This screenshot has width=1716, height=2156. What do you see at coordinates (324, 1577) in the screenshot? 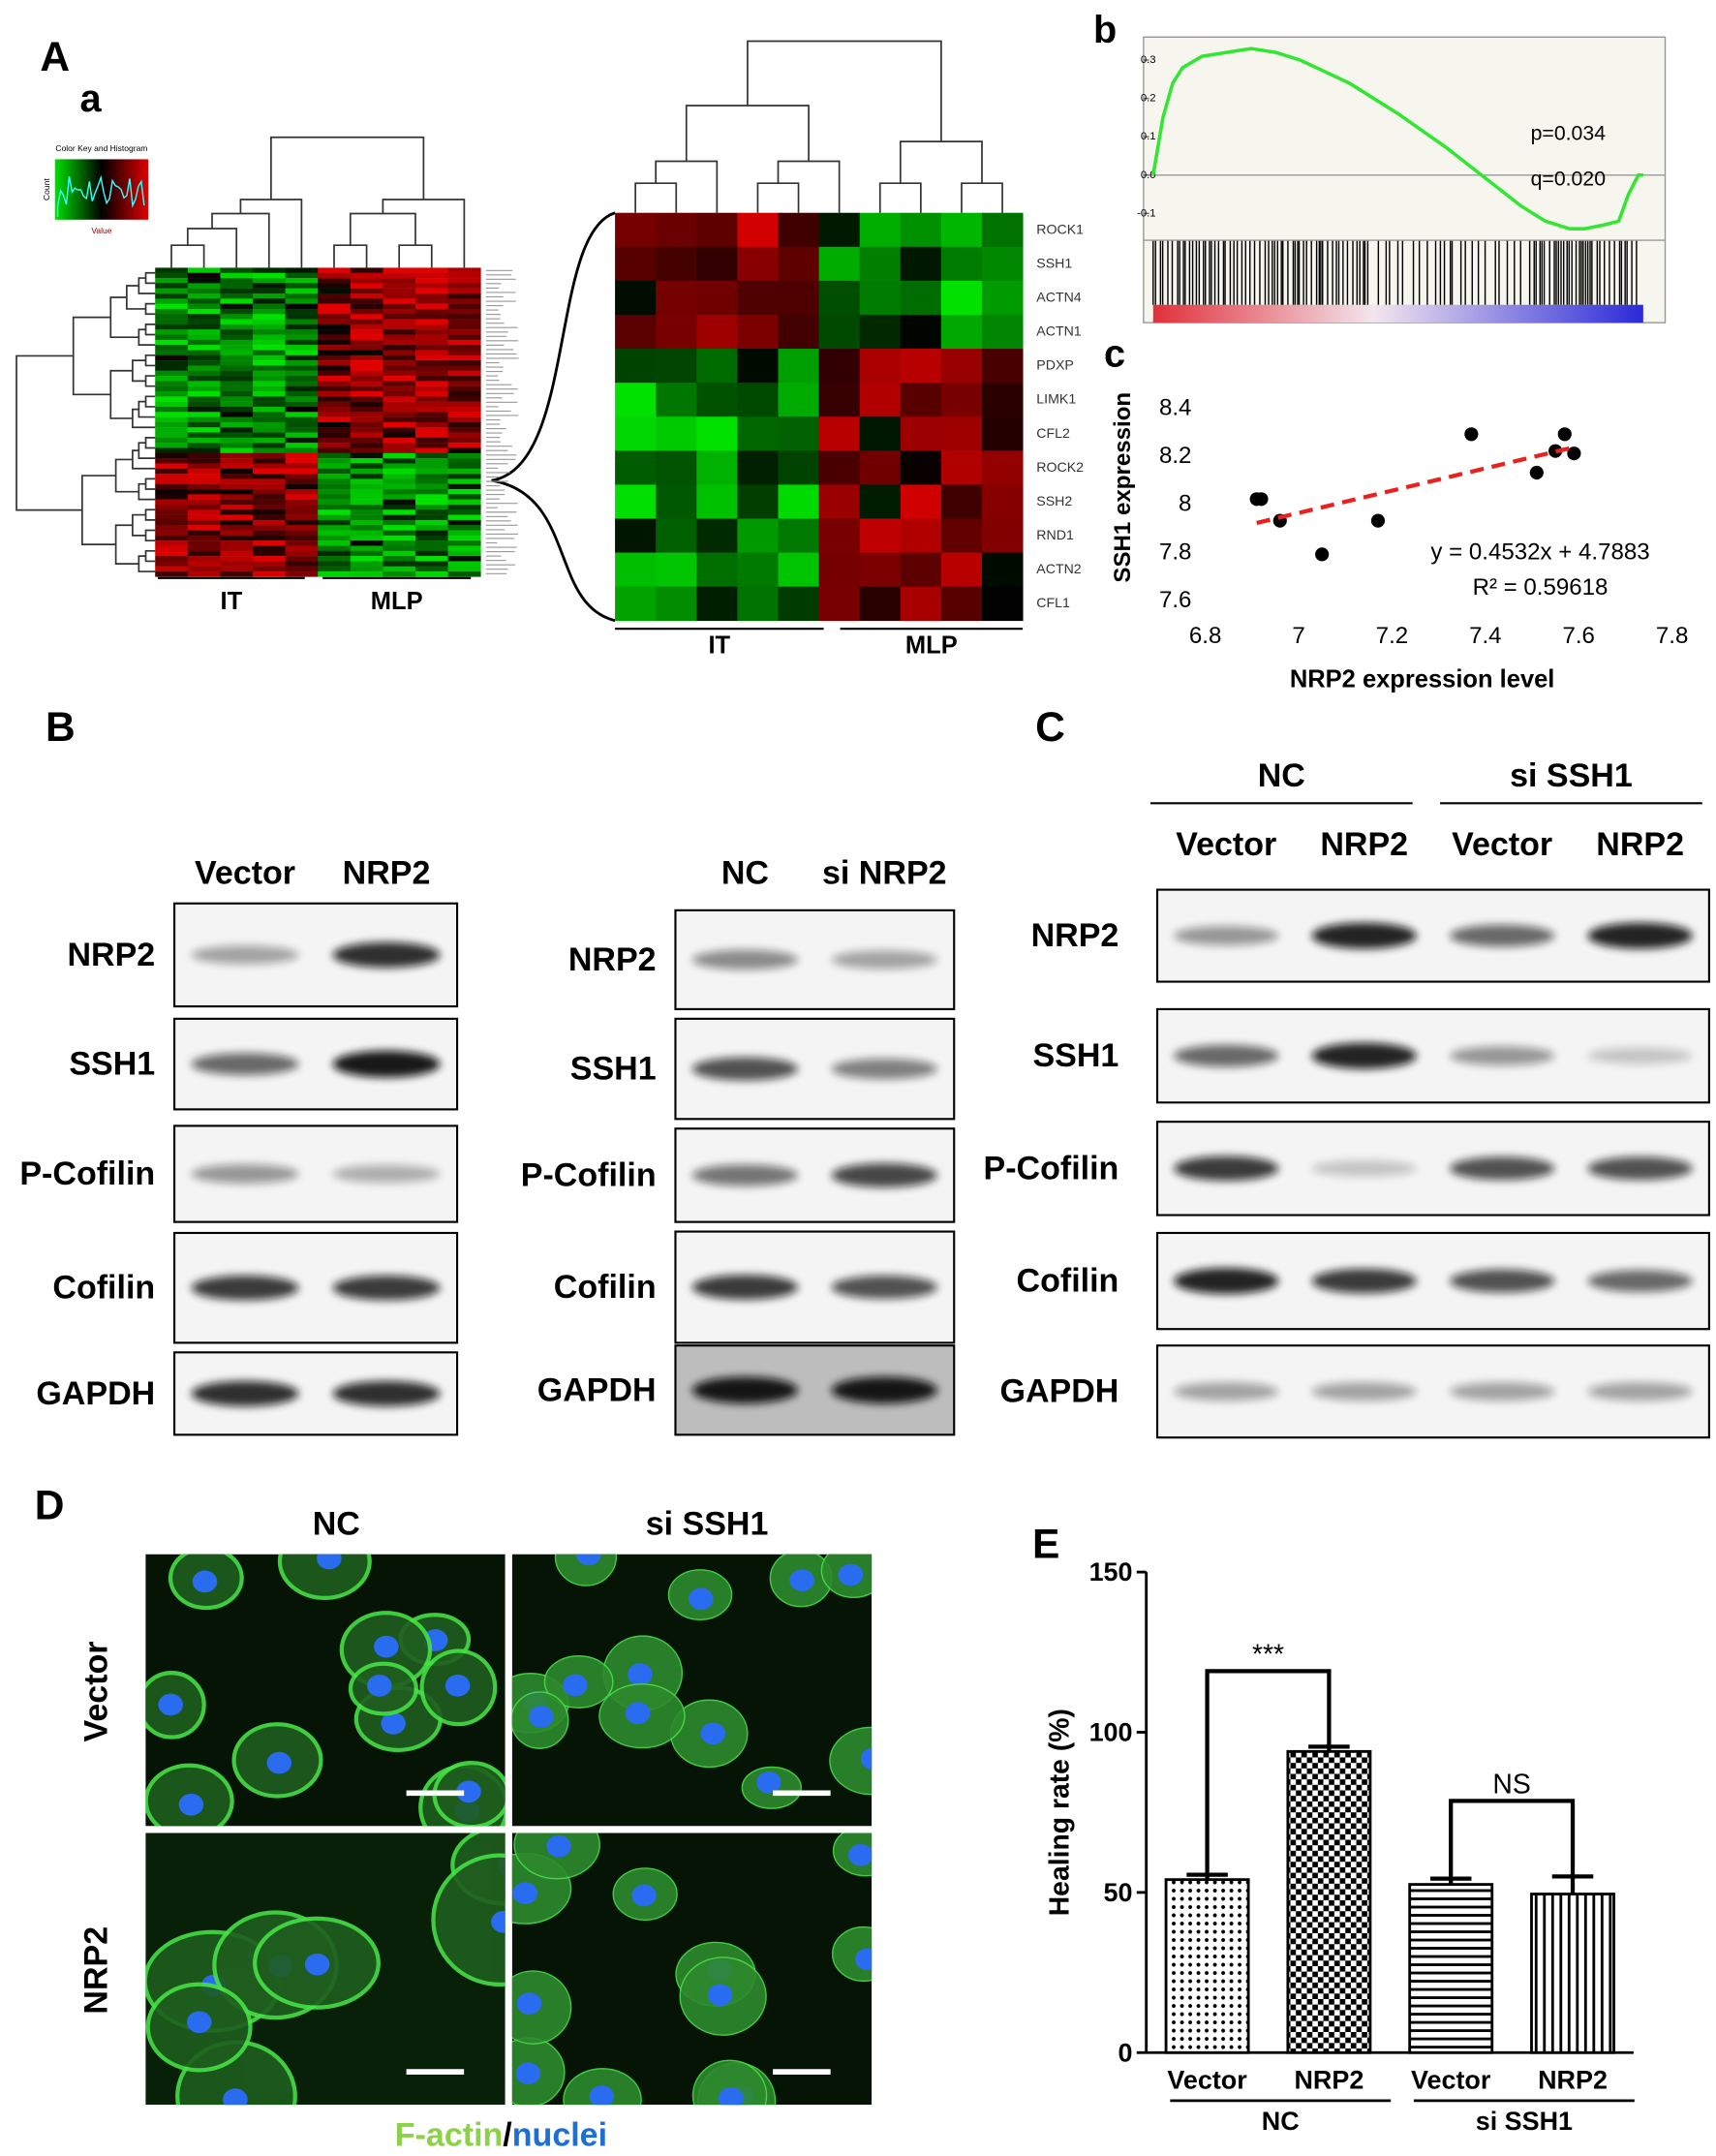
I see `cell` at bounding box center [324, 1577].